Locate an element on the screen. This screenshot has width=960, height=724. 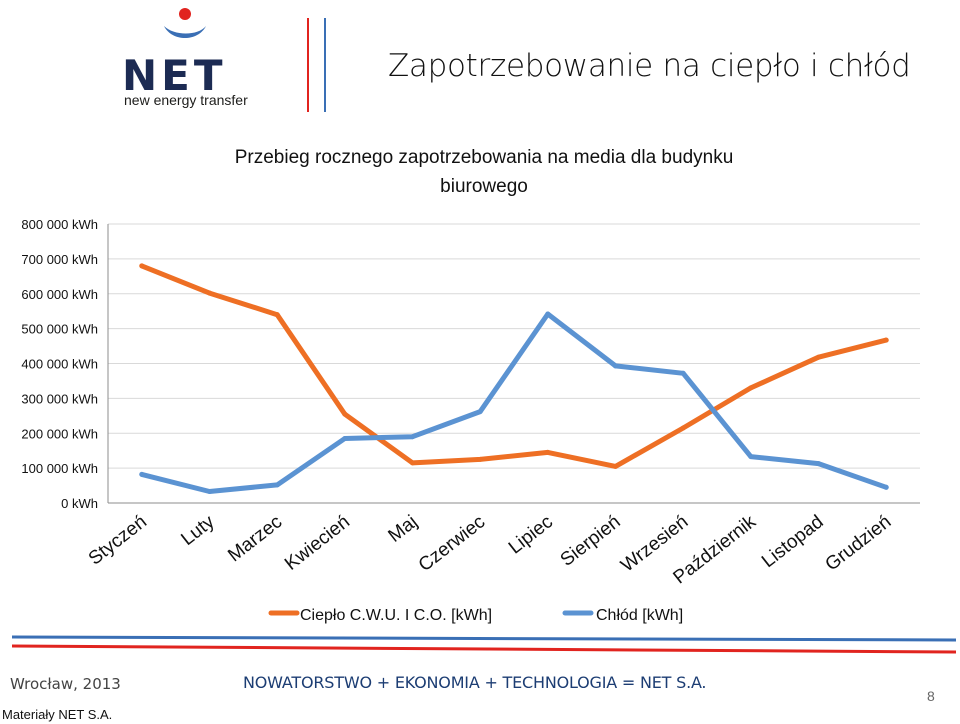
y-tick-label: 600 000 kWh is located at coordinates (59, 294).